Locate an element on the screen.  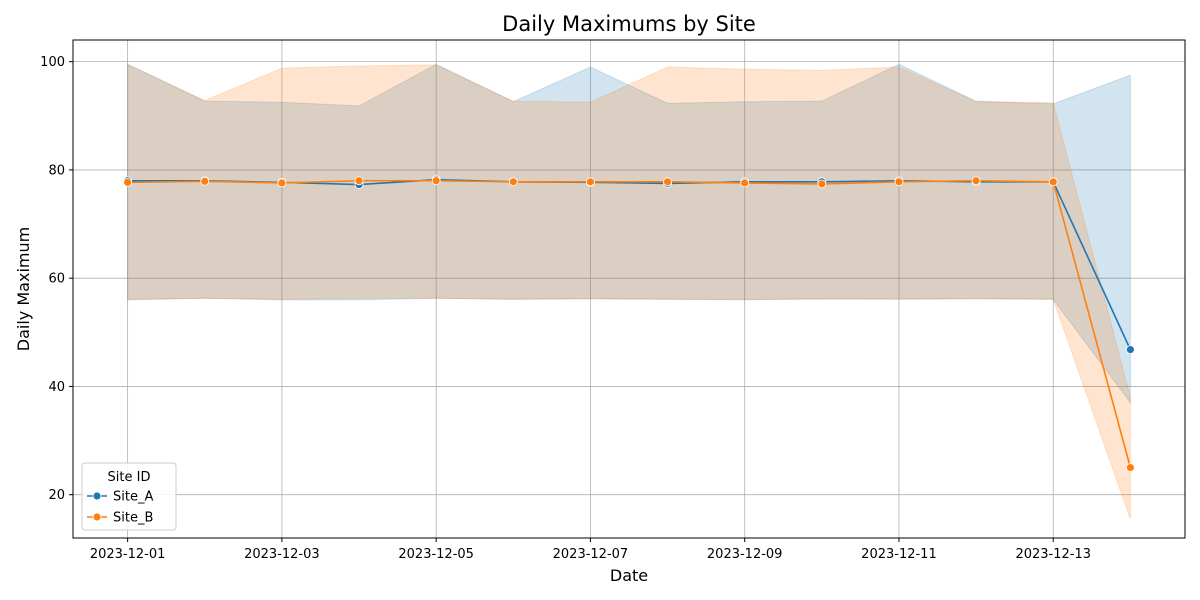
legend-marker-site_b is located at coordinates (97, 517).